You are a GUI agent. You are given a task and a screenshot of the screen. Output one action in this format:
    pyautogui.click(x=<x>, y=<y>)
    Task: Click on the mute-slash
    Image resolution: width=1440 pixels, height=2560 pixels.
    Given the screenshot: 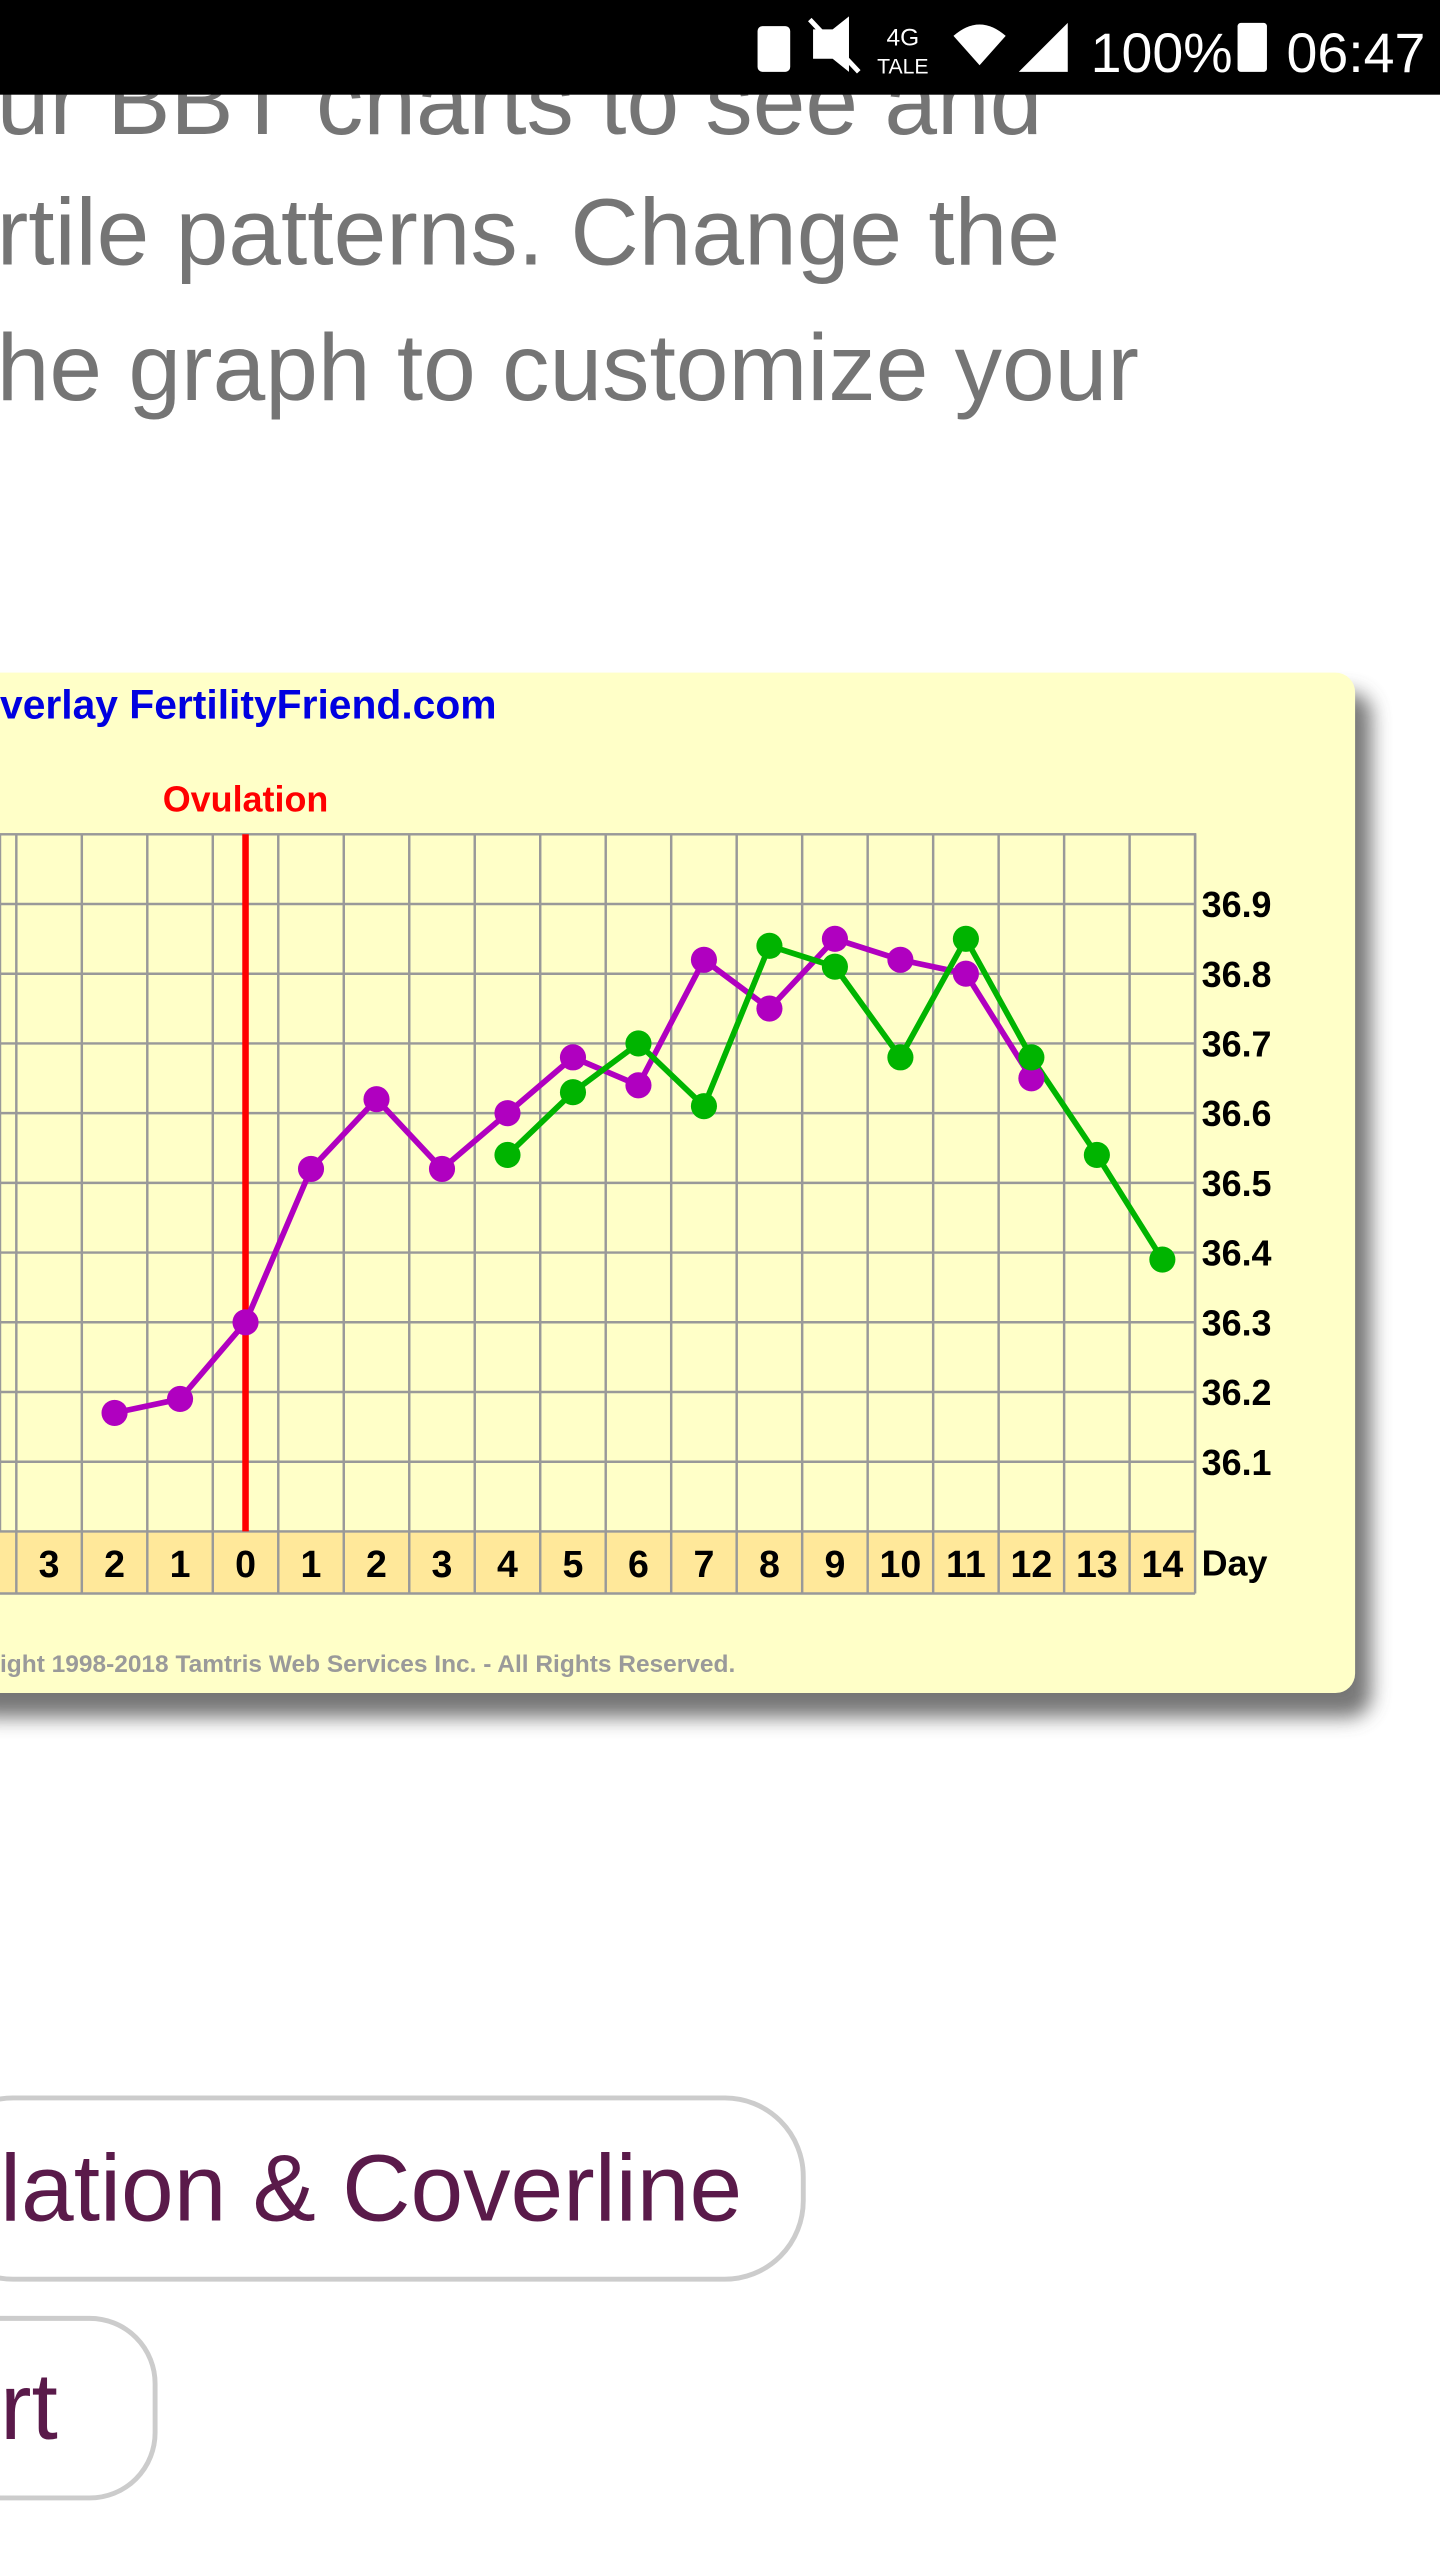 What is the action you would take?
    pyautogui.click(x=834, y=45)
    